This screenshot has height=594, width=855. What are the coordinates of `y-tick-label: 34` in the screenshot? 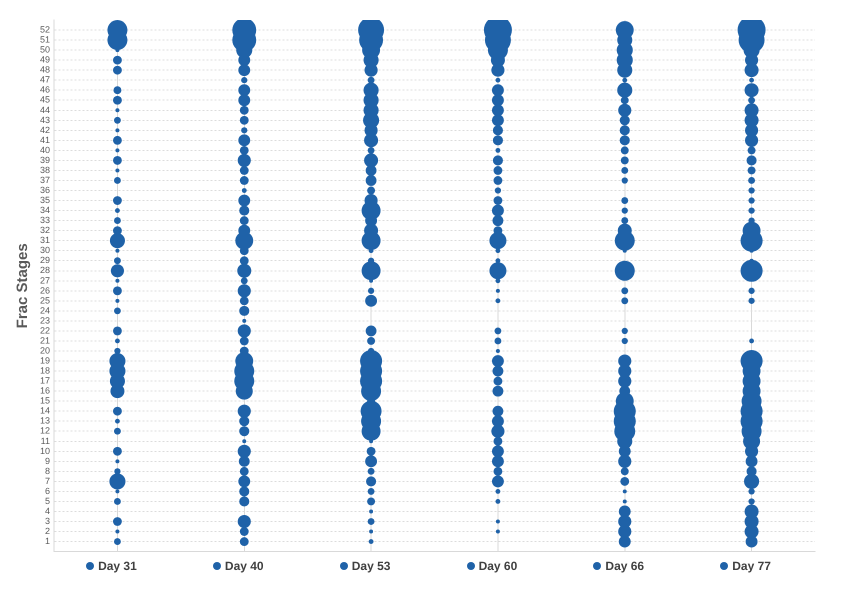 It's located at (45, 210).